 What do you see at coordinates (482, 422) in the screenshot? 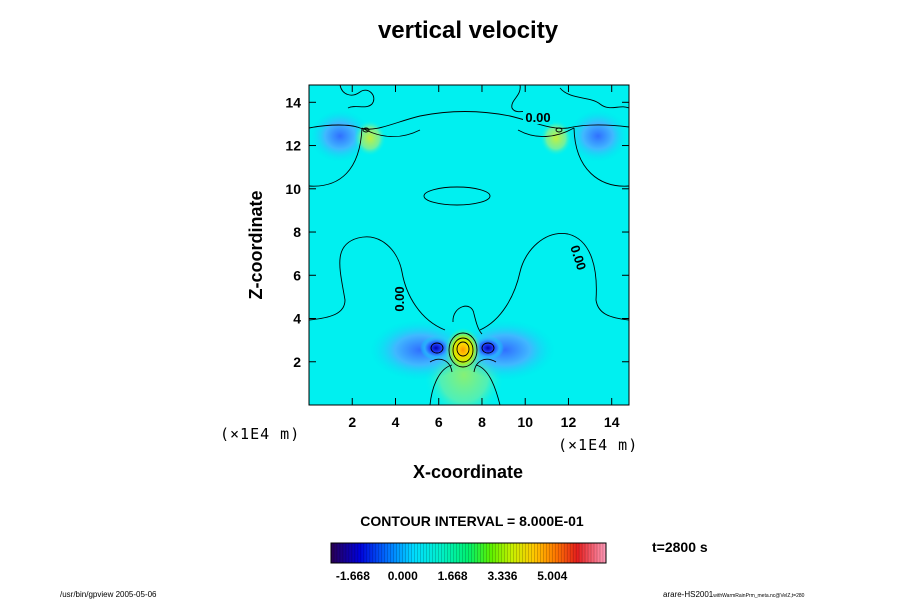
I see `x-tick-label: 8` at bounding box center [482, 422].